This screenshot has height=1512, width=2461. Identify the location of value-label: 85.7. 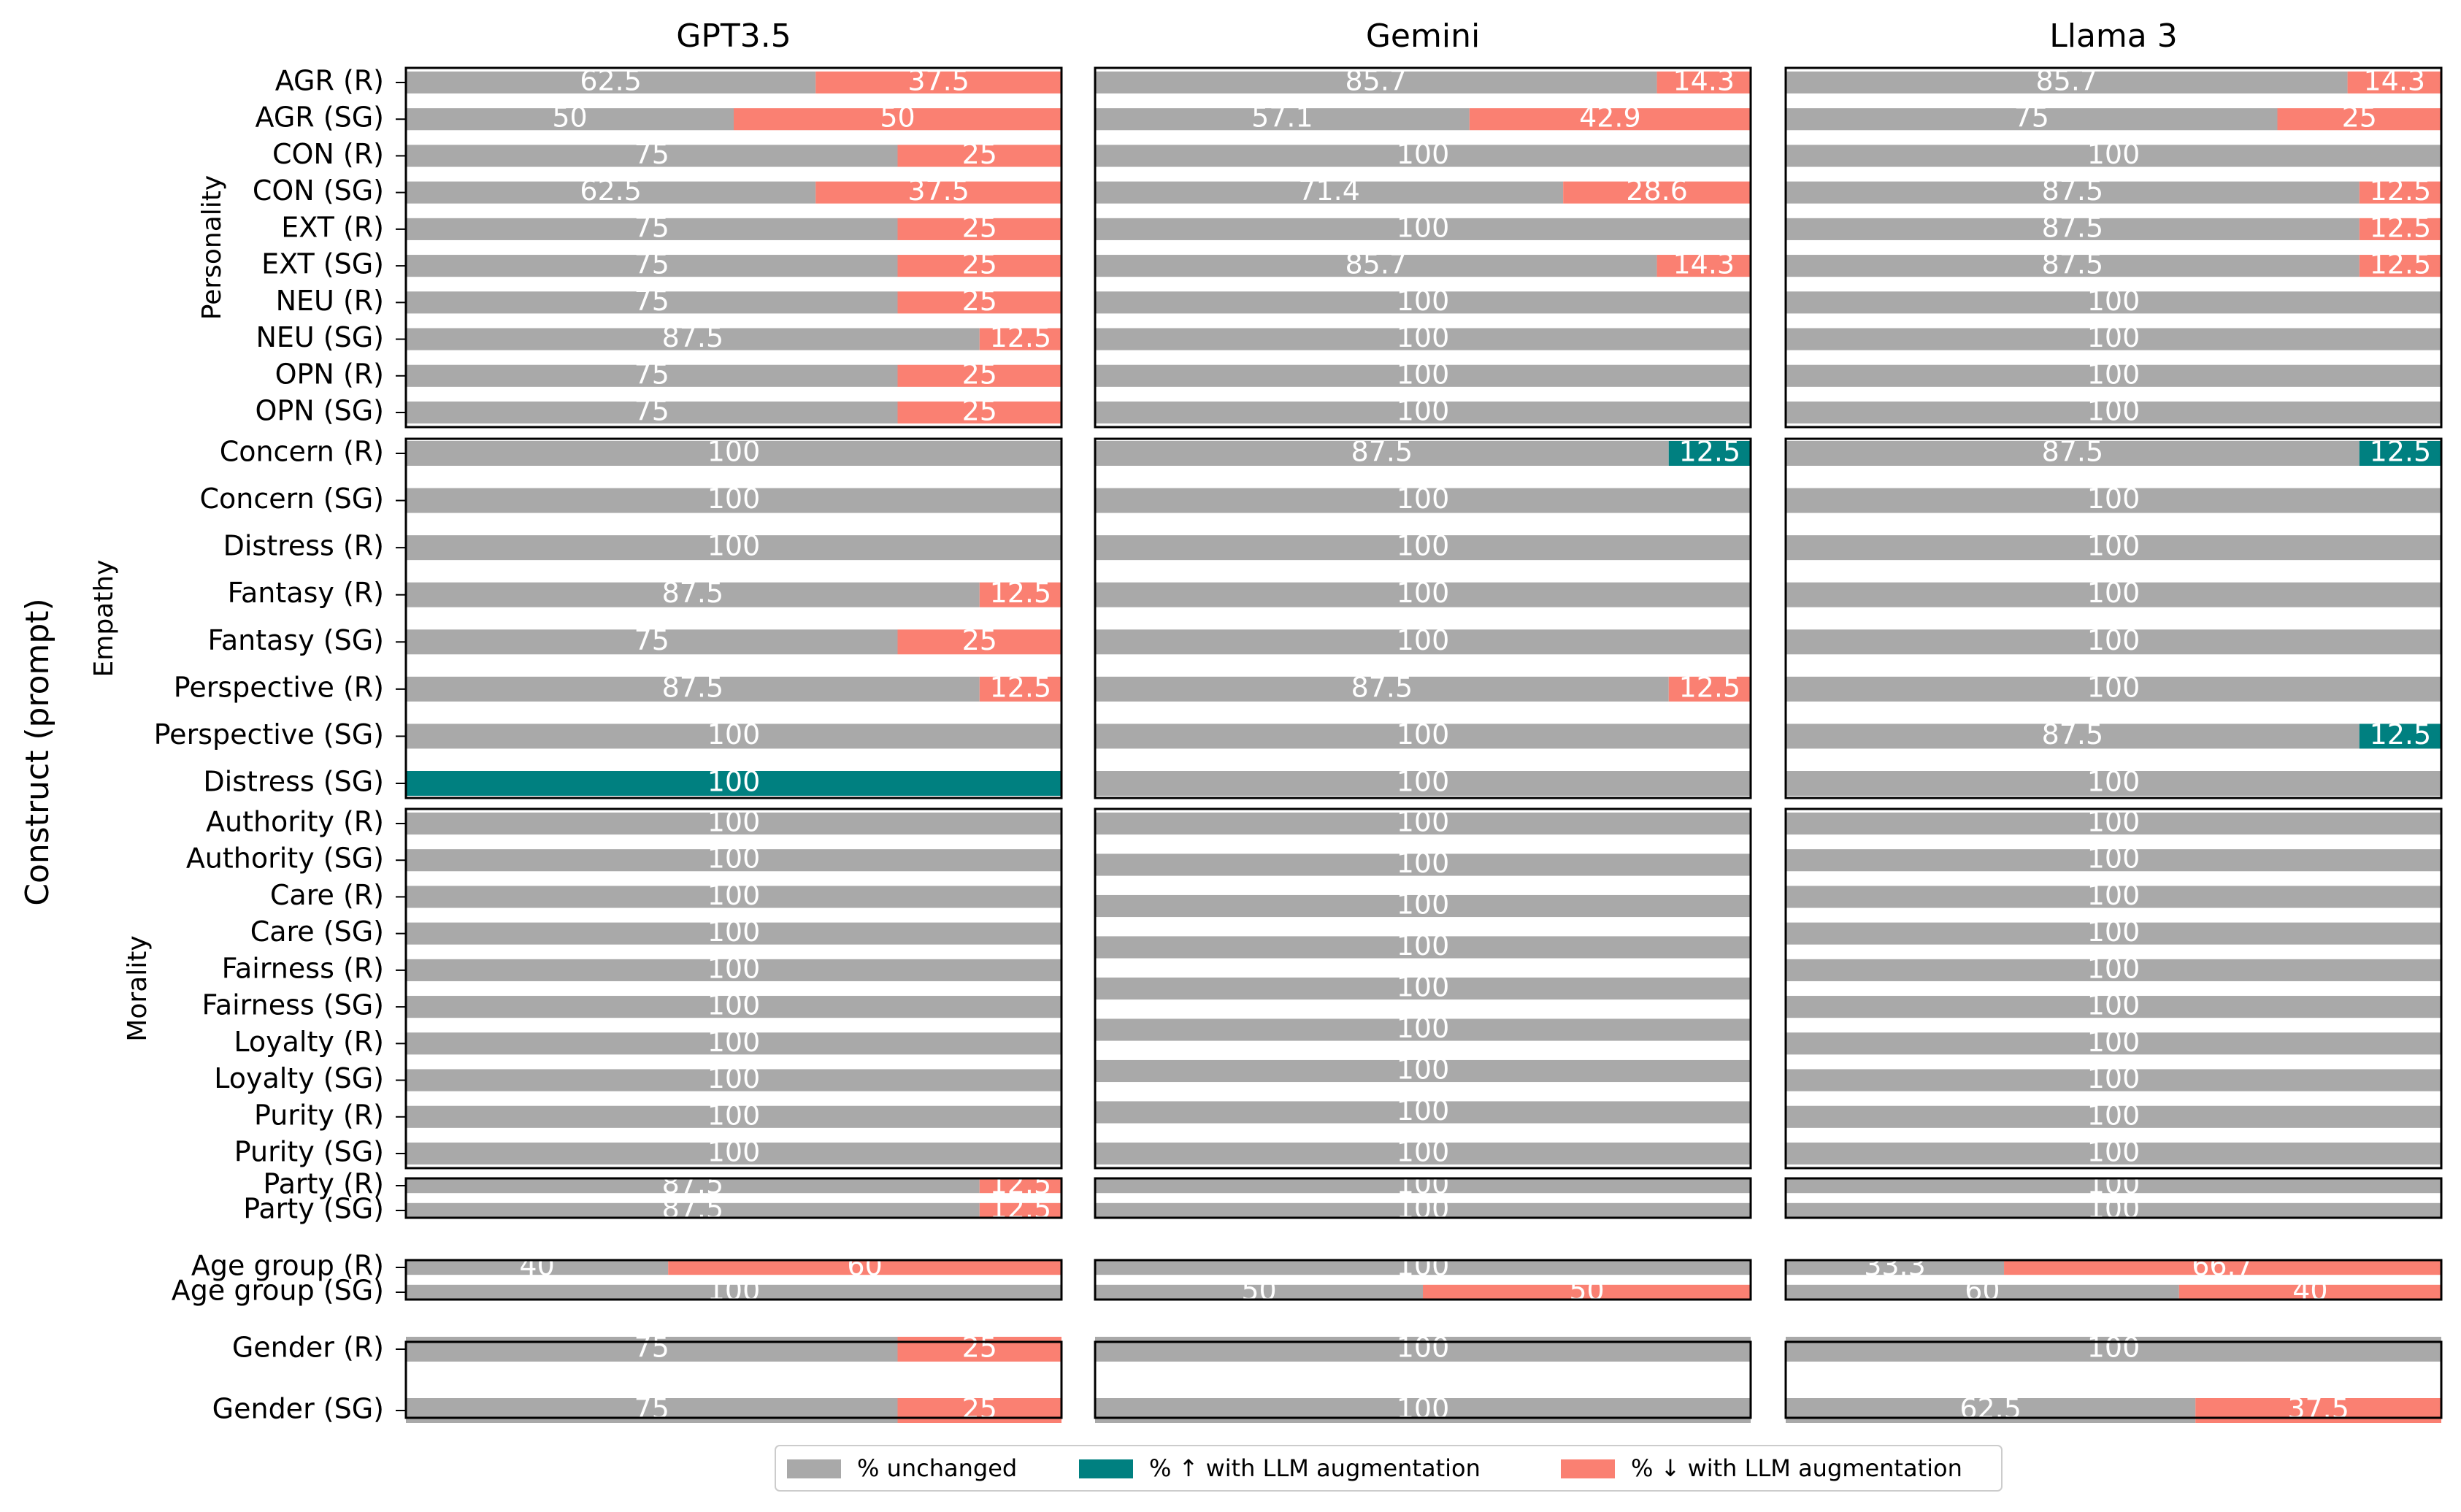
(1376, 264).